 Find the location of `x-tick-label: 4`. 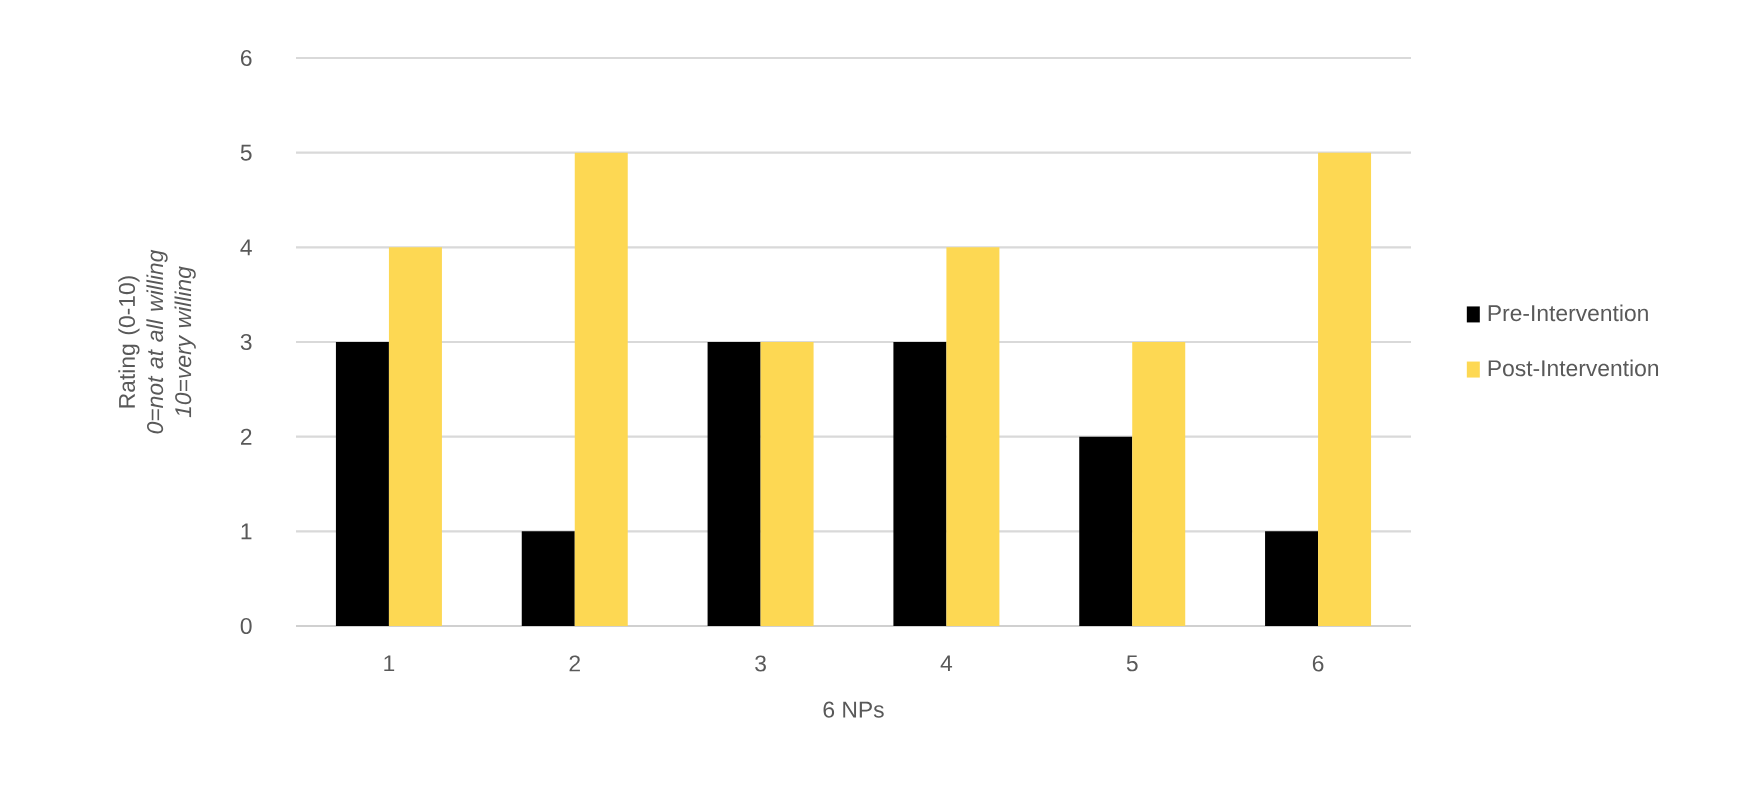

x-tick-label: 4 is located at coordinates (946, 663).